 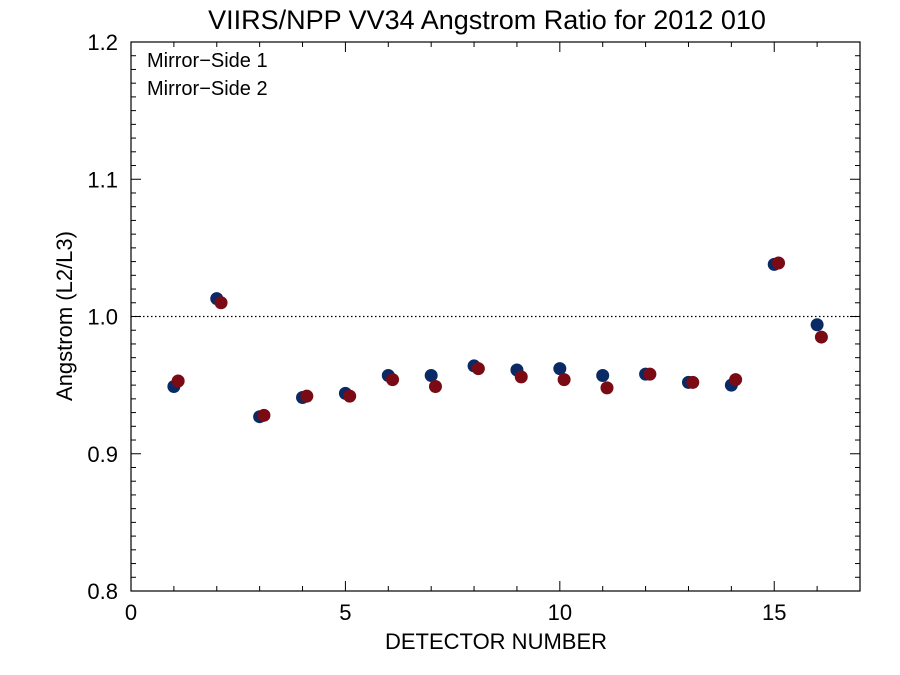 I want to click on x-tick-label: 15, so click(x=774, y=612).